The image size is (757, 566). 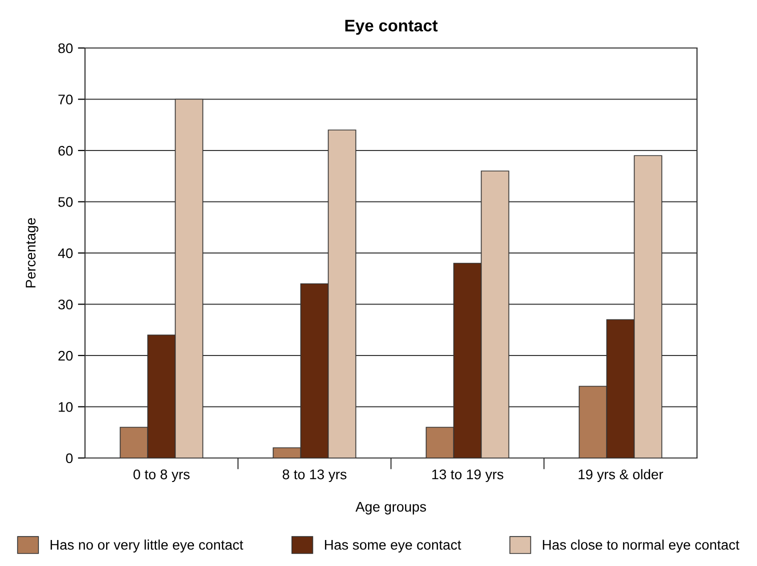 What do you see at coordinates (314, 475) in the screenshot?
I see `x-tick-label: 8 to 13 yrs` at bounding box center [314, 475].